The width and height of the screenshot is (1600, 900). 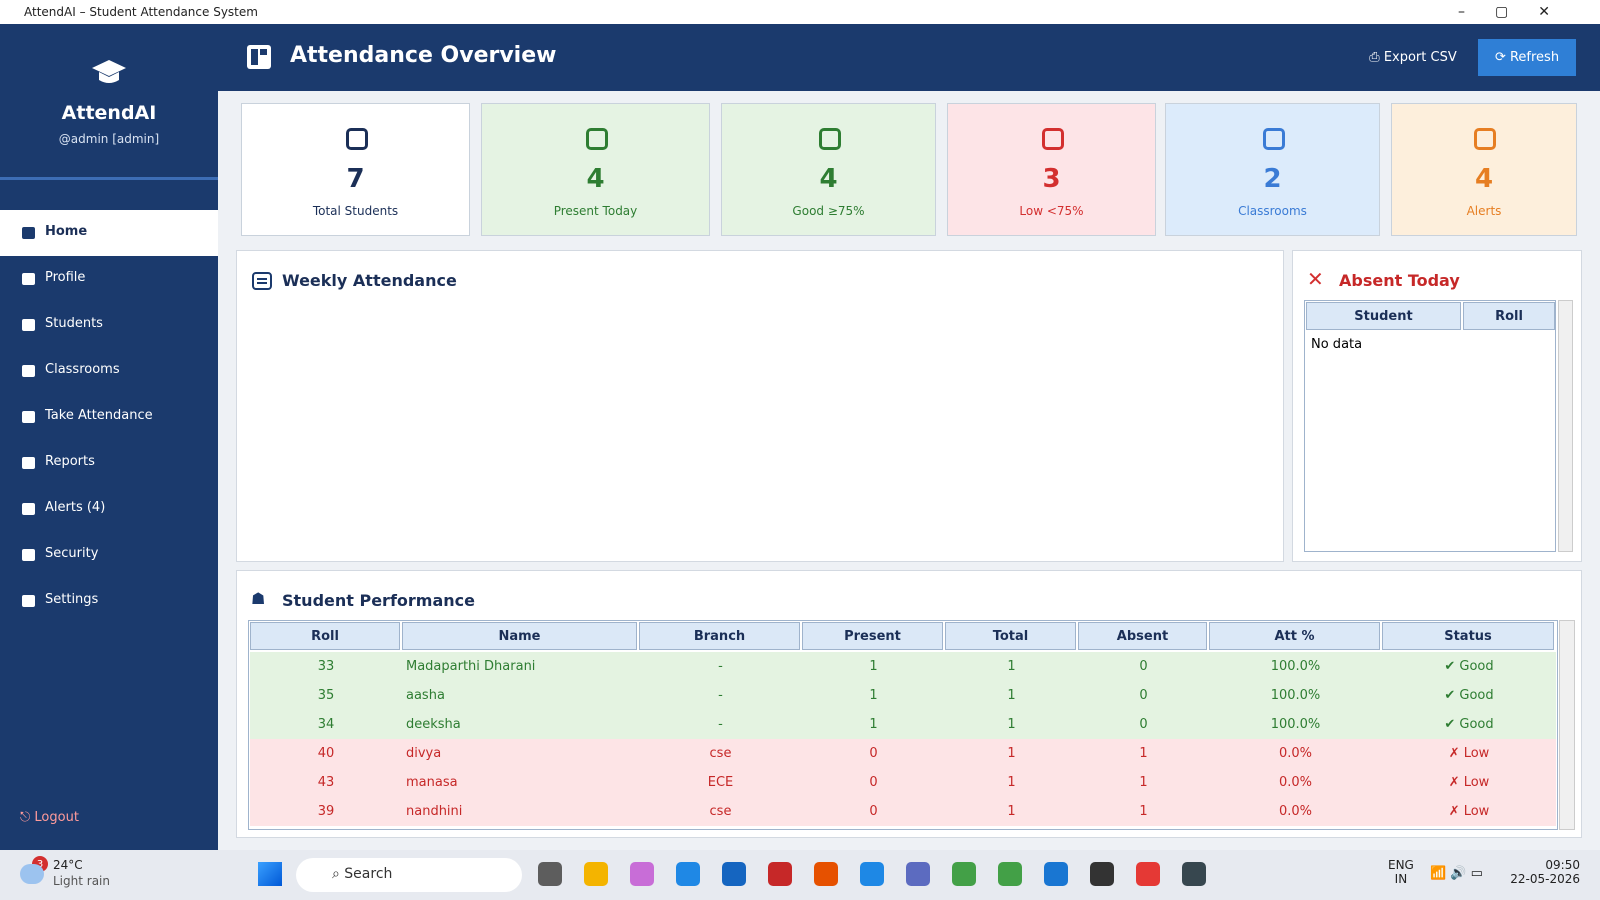 What do you see at coordinates (109, 279) in the screenshot?
I see `nav-item: Profile` at bounding box center [109, 279].